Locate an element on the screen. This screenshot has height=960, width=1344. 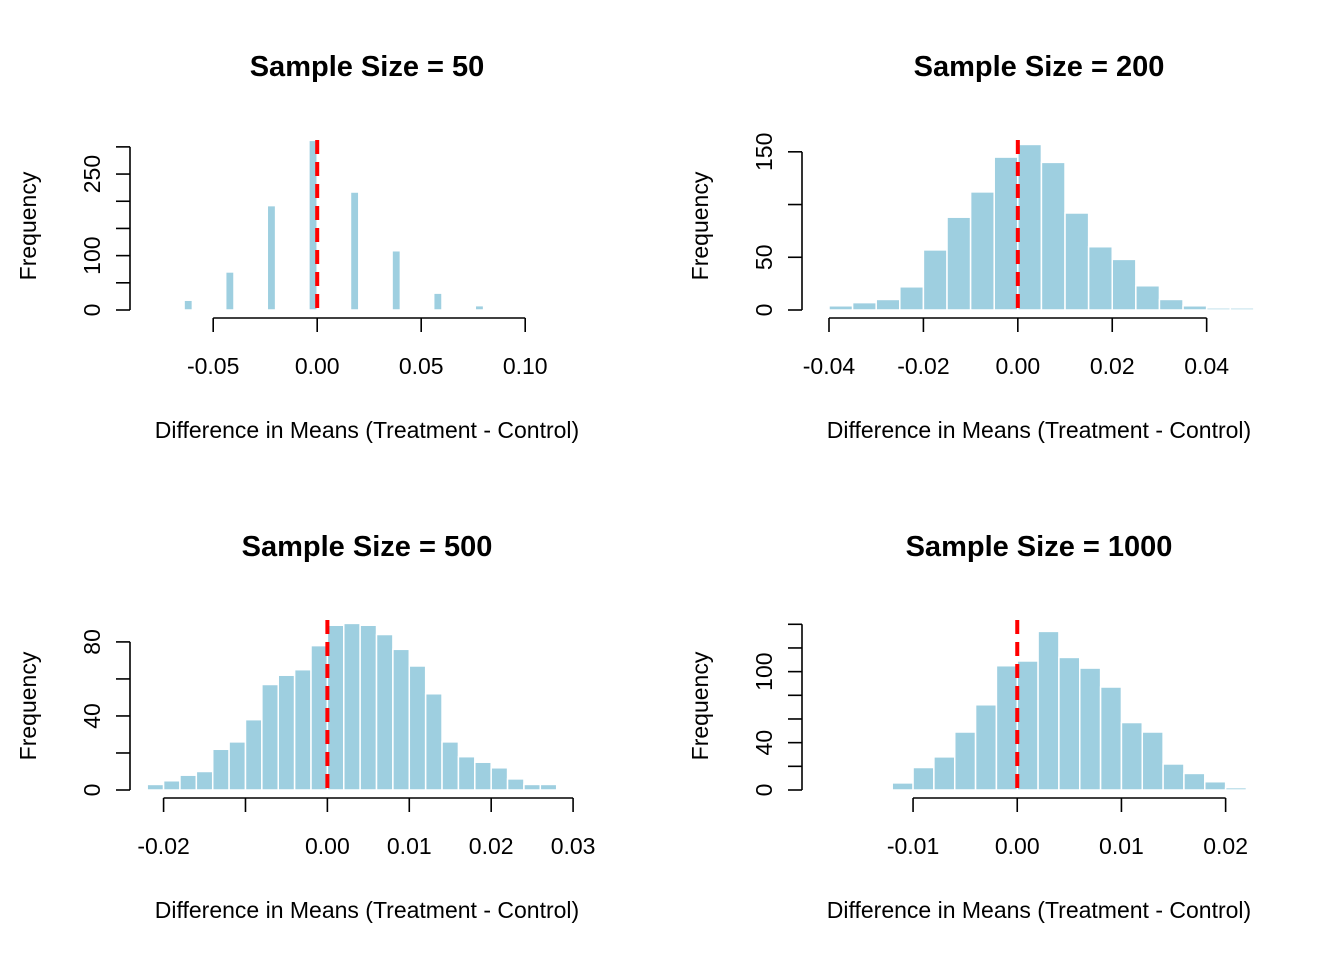
chart-title: Sample Size = 500 is located at coordinates (367, 547).